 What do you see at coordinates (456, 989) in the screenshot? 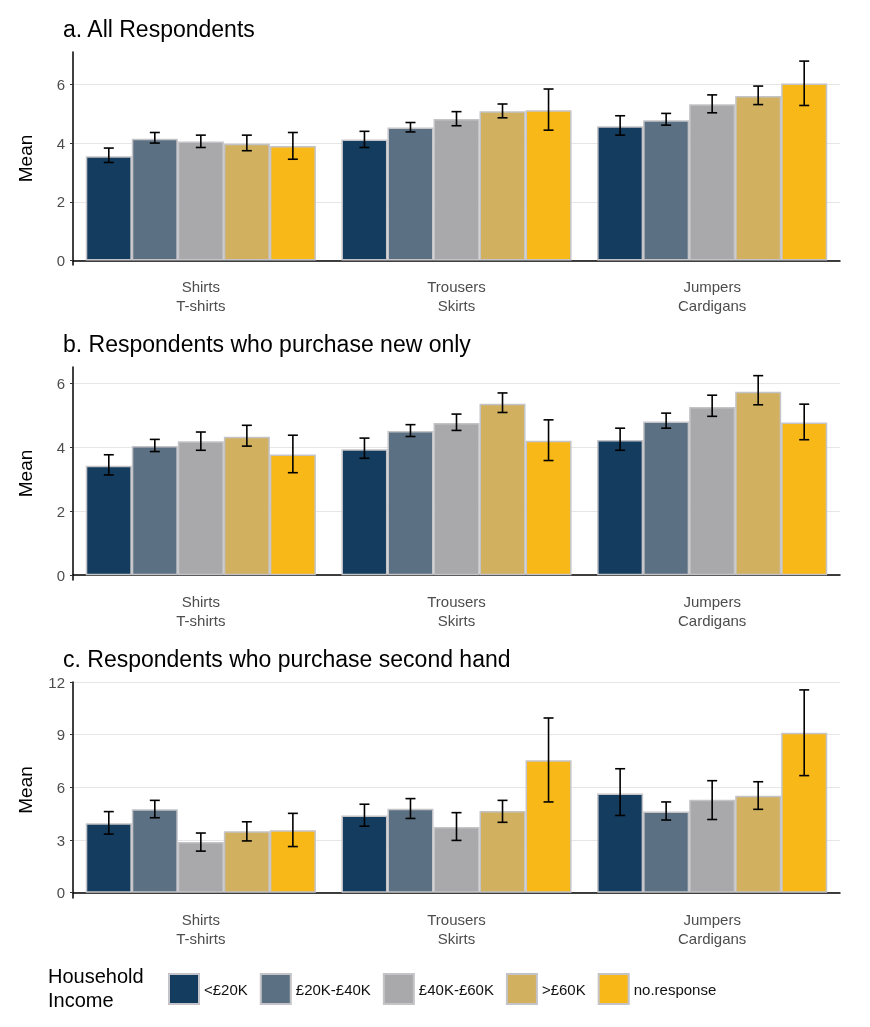
I see `legend-label: £40K-£60K` at bounding box center [456, 989].